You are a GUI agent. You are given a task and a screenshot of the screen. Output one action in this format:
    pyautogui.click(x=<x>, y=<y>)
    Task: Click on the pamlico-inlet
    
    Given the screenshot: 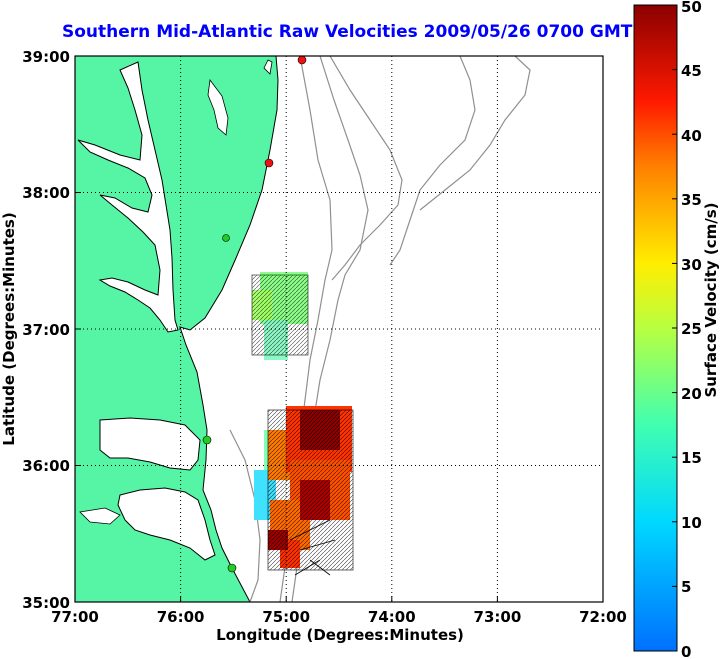 What is the action you would take?
    pyautogui.click(x=100, y=516)
    